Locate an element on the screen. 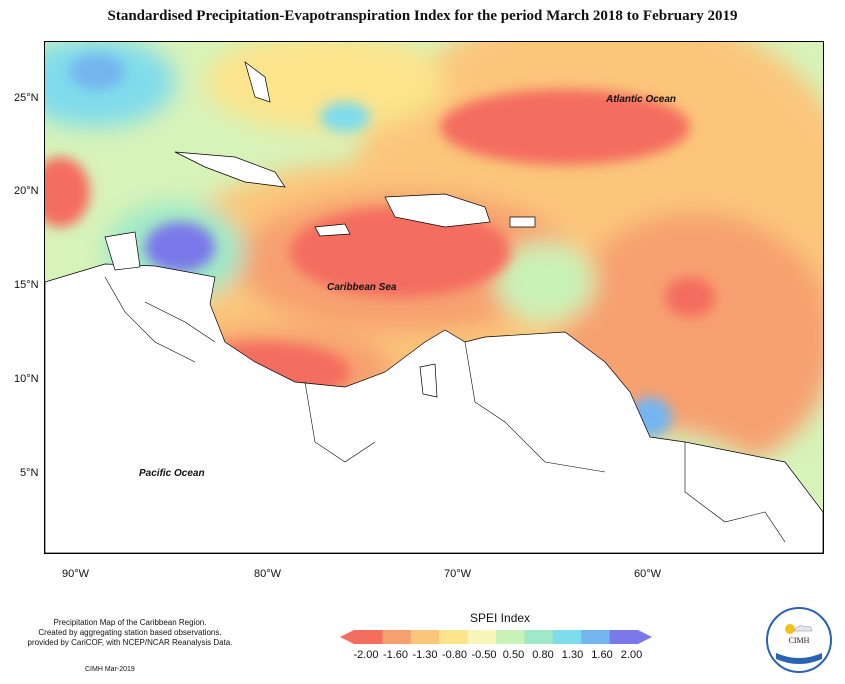 The height and width of the screenshot is (684, 845). lon-tick-80: 80°W is located at coordinates (268, 574).